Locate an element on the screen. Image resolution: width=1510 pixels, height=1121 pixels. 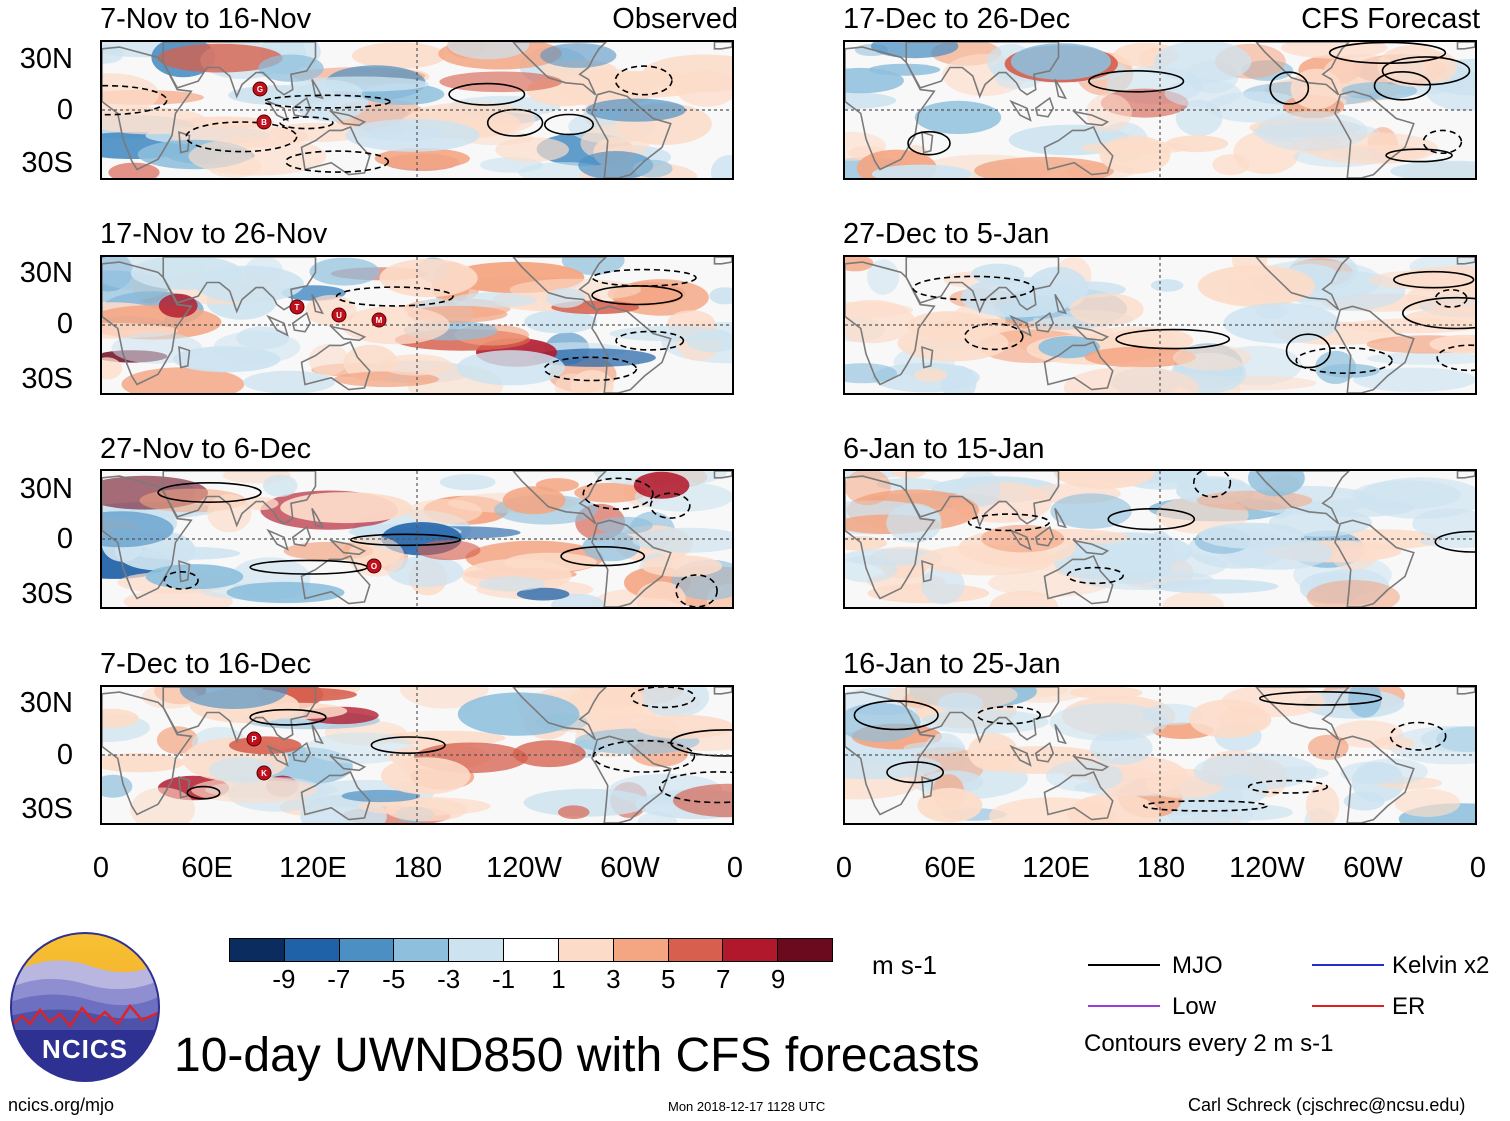
ncics-logo: NCICS is located at coordinates (85, 1007).